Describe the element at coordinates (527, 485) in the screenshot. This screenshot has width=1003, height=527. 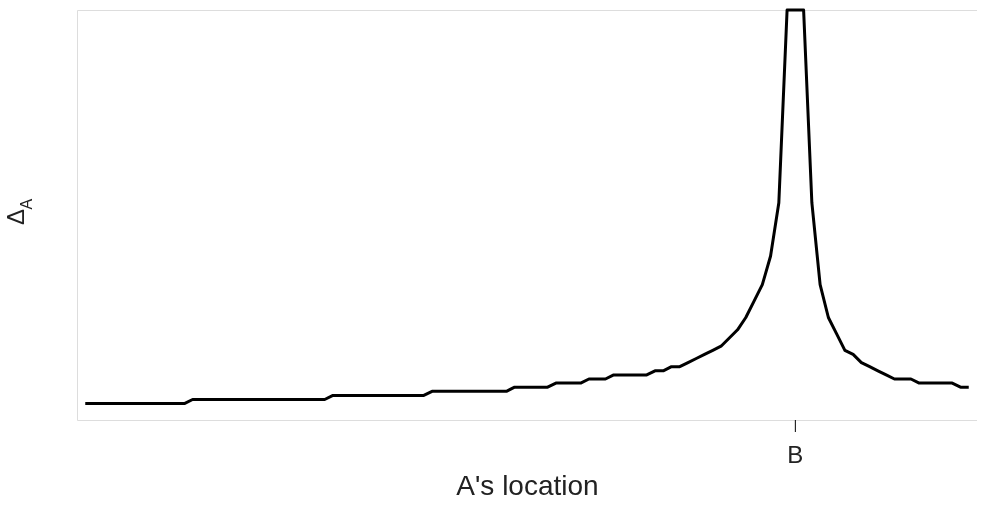
I see `x-axis-title: A's location` at that location.